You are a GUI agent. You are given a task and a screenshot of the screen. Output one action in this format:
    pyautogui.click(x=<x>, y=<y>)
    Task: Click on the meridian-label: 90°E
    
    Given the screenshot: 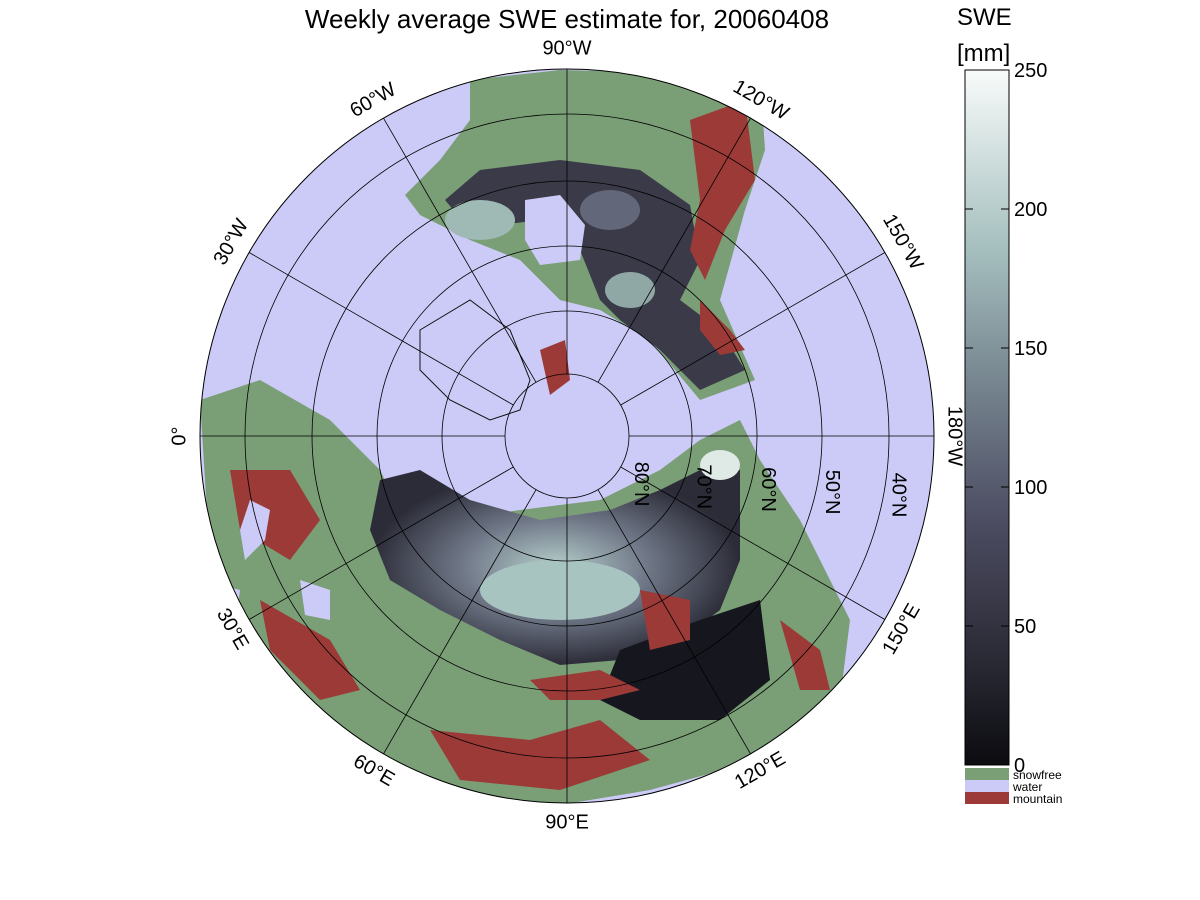 What is the action you would take?
    pyautogui.click(x=567, y=822)
    